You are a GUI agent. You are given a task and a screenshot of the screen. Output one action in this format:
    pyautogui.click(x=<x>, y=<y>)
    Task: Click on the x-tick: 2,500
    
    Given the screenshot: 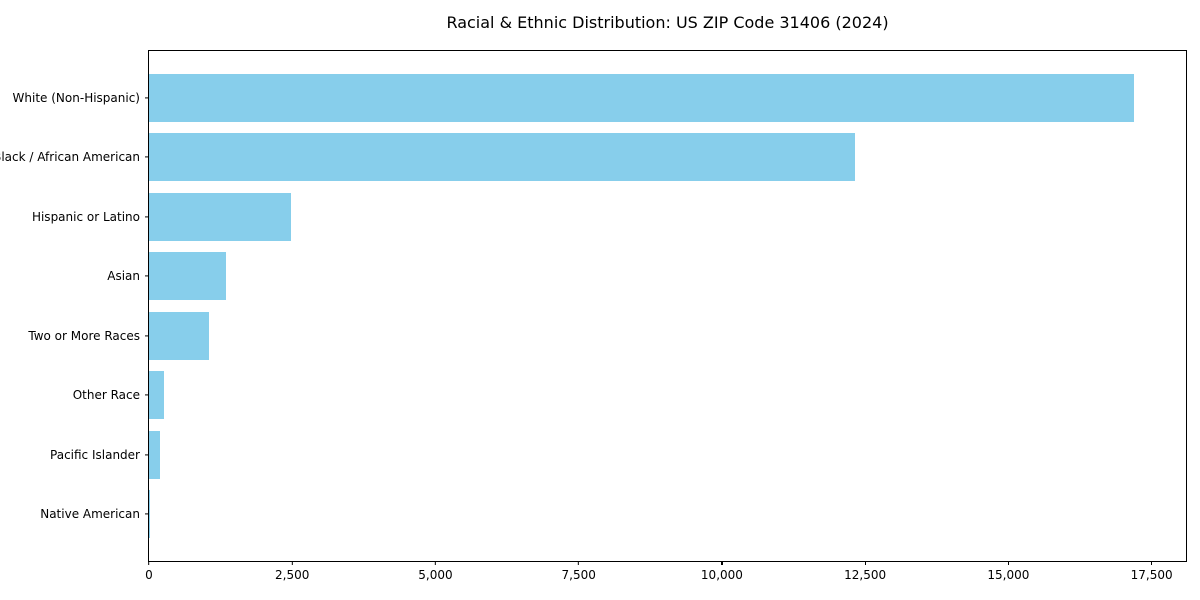 What is the action you would take?
    pyautogui.click(x=292, y=571)
    